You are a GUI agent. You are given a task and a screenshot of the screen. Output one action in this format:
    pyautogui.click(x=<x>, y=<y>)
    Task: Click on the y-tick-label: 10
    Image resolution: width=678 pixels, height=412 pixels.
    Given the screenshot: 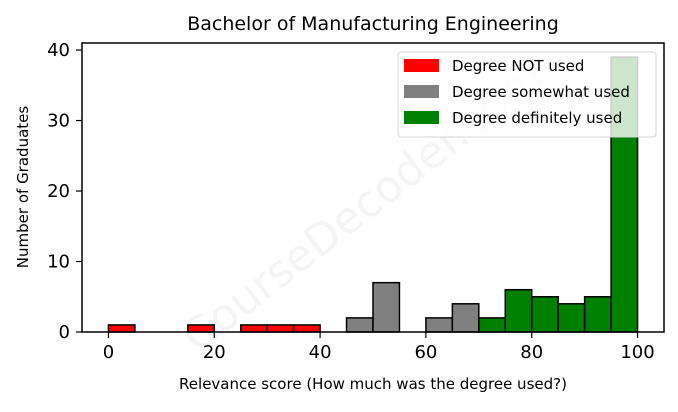 What is the action you would take?
    pyautogui.click(x=58, y=262)
    